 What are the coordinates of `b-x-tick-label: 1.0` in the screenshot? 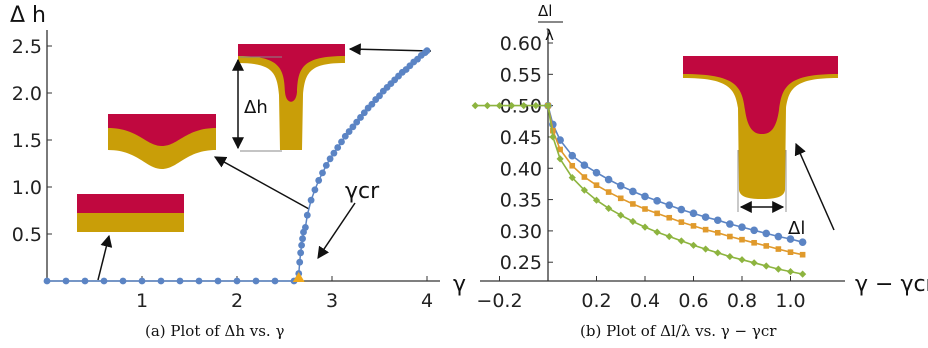 It's located at (790, 301).